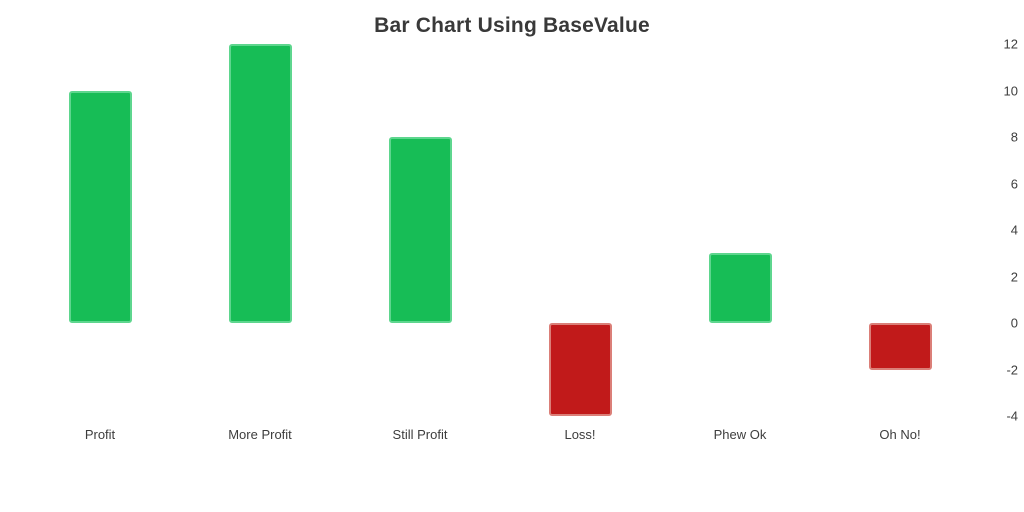 The height and width of the screenshot is (512, 1024). I want to click on y-axis-tick-6: 6, so click(1014, 183).